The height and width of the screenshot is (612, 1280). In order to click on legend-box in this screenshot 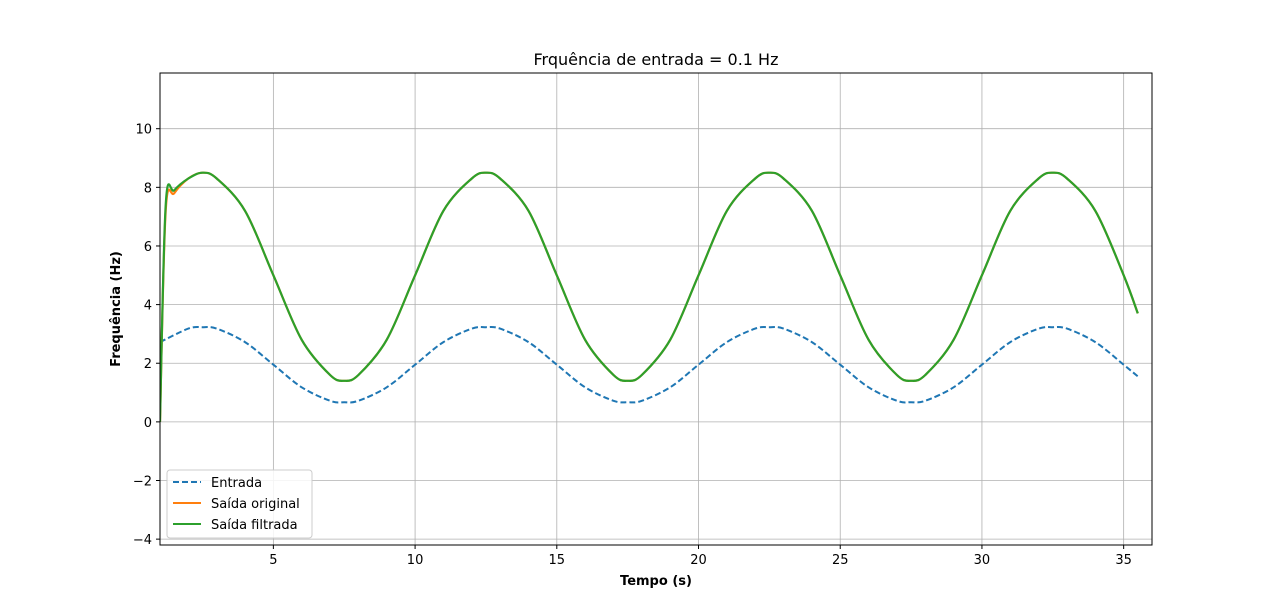, I will do `click(239, 504)`.